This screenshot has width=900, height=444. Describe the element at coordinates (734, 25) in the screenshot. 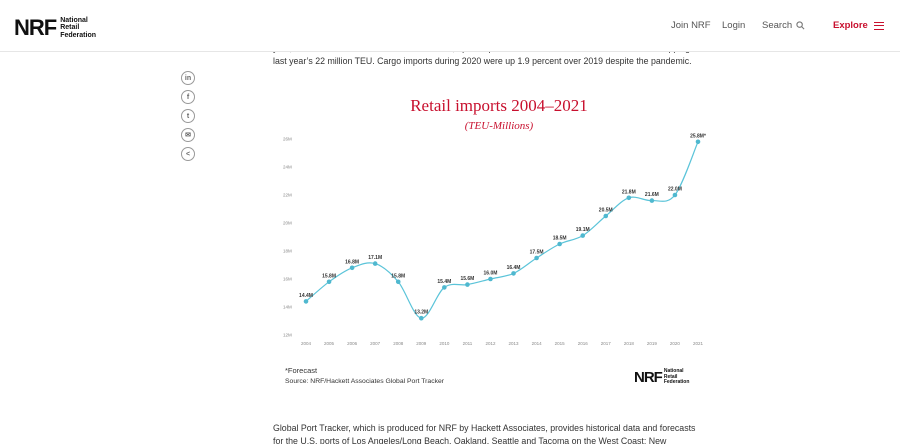

I see `login-link: Login` at that location.